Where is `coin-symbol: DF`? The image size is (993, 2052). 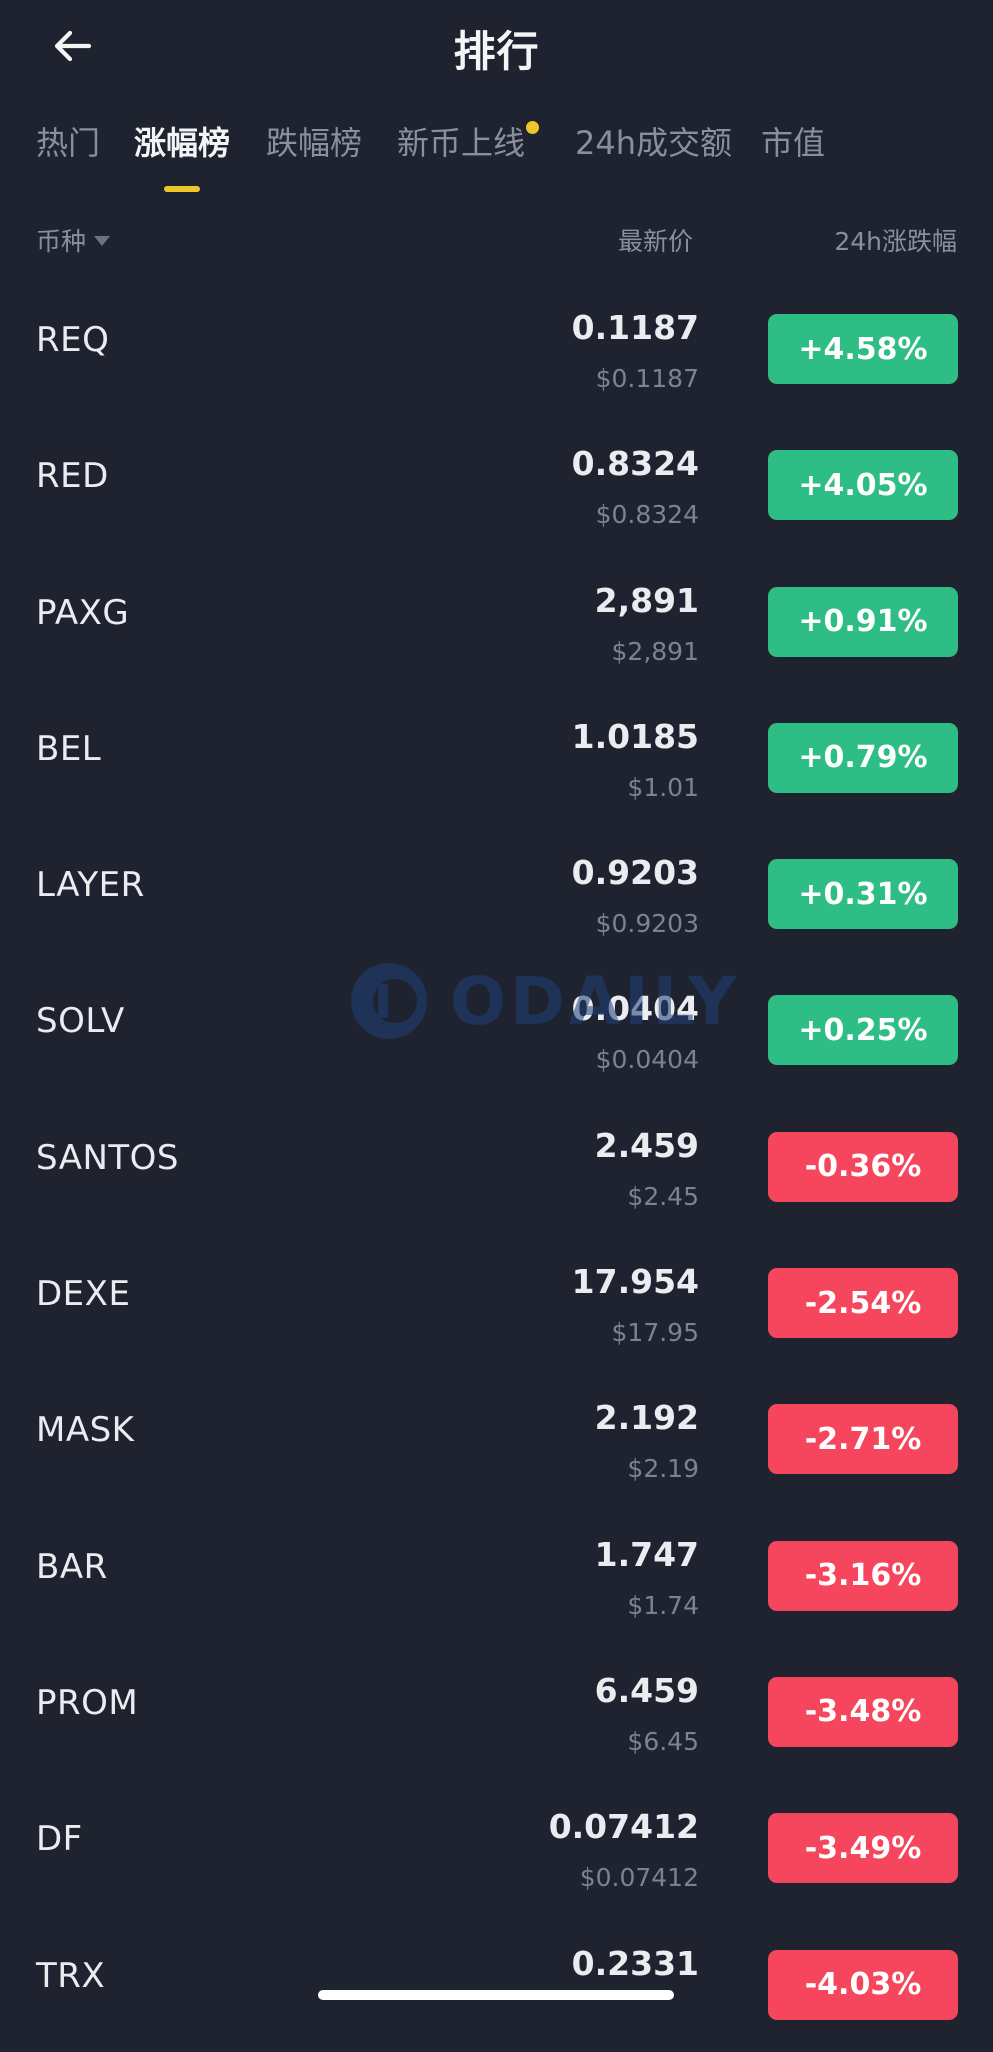
coin-symbol: DF is located at coordinates (59, 1839).